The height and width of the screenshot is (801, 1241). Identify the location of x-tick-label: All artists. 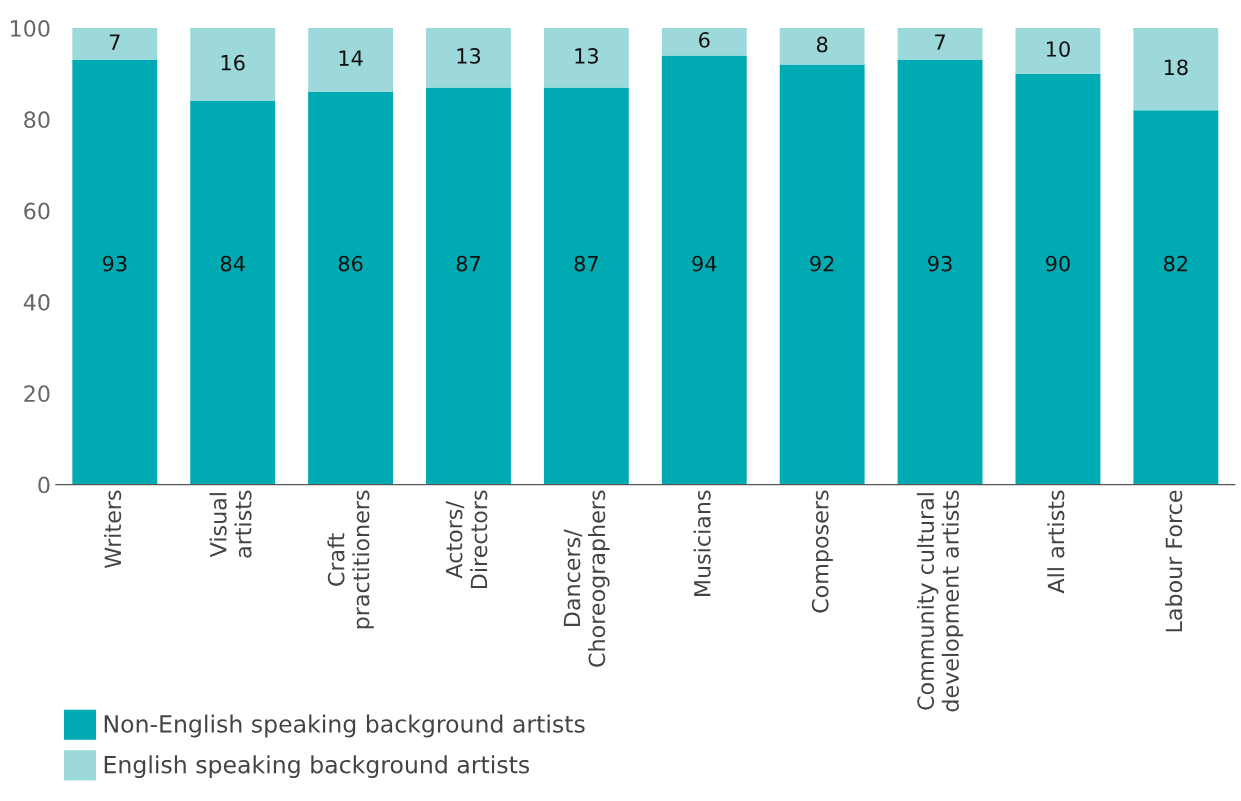
(1056, 542).